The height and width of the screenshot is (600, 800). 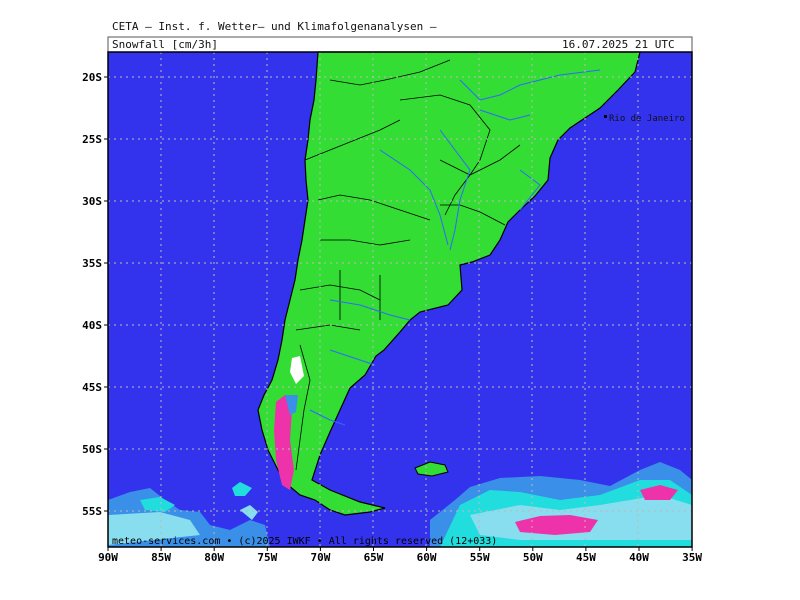 I want to click on lon-tick-label: 40W, so click(x=639, y=557).